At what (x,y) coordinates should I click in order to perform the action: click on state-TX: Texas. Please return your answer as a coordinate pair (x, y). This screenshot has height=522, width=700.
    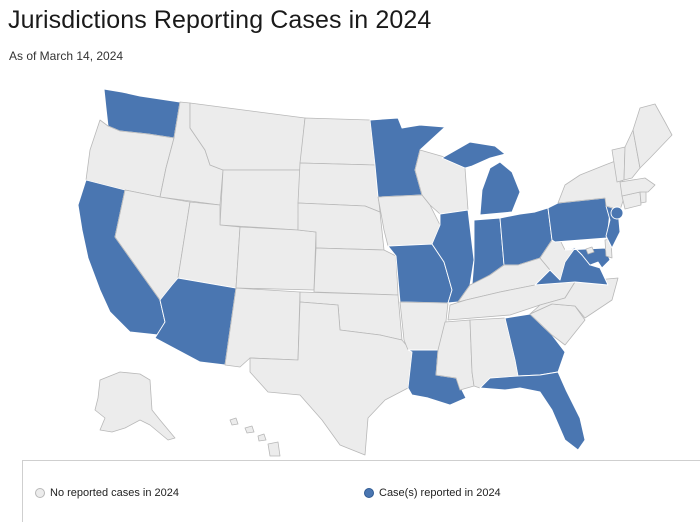
    Looking at the image, I should click on (331, 378).